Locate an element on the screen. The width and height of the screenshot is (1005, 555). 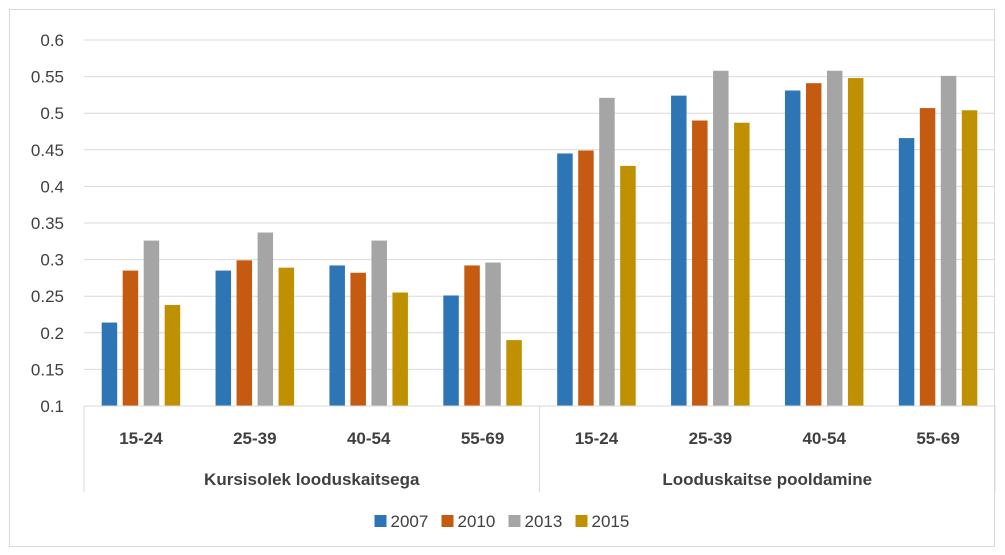
legend-label: 2007 is located at coordinates (410, 521).